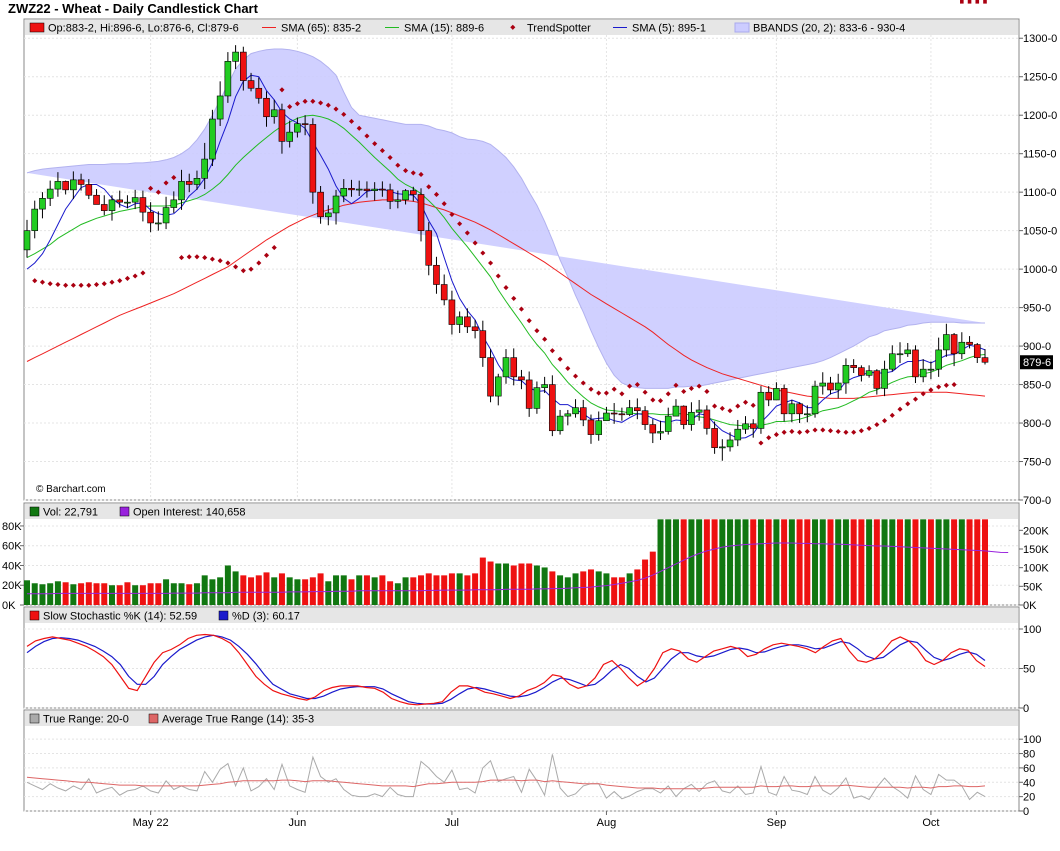  Describe the element at coordinates (266, 617) in the screenshot. I see `stoch-d-legend-label: %D (3): 60.17` at that location.